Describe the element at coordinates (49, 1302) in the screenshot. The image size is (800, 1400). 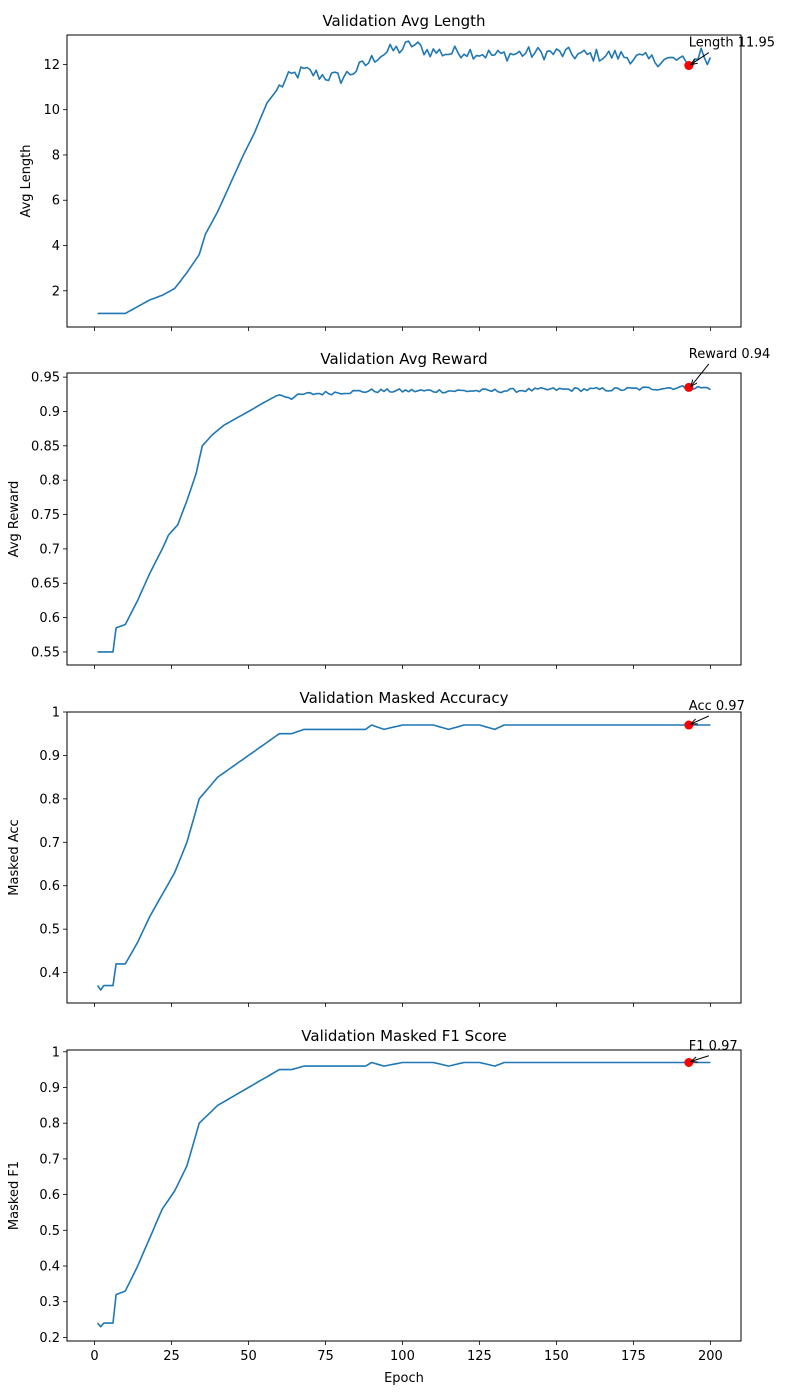
I see `y-tick-label: 0.3` at that location.